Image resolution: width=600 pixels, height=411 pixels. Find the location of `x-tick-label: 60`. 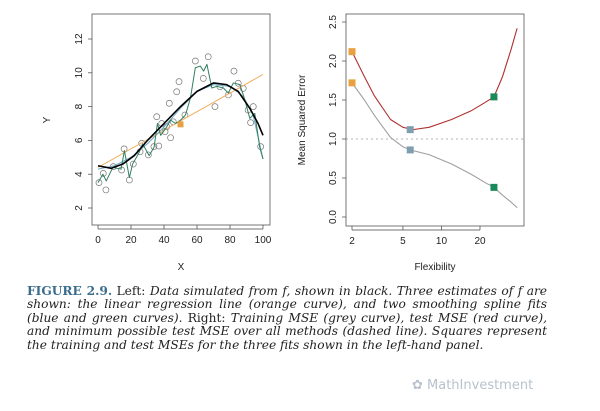

x-tick-label: 60 is located at coordinates (197, 240).